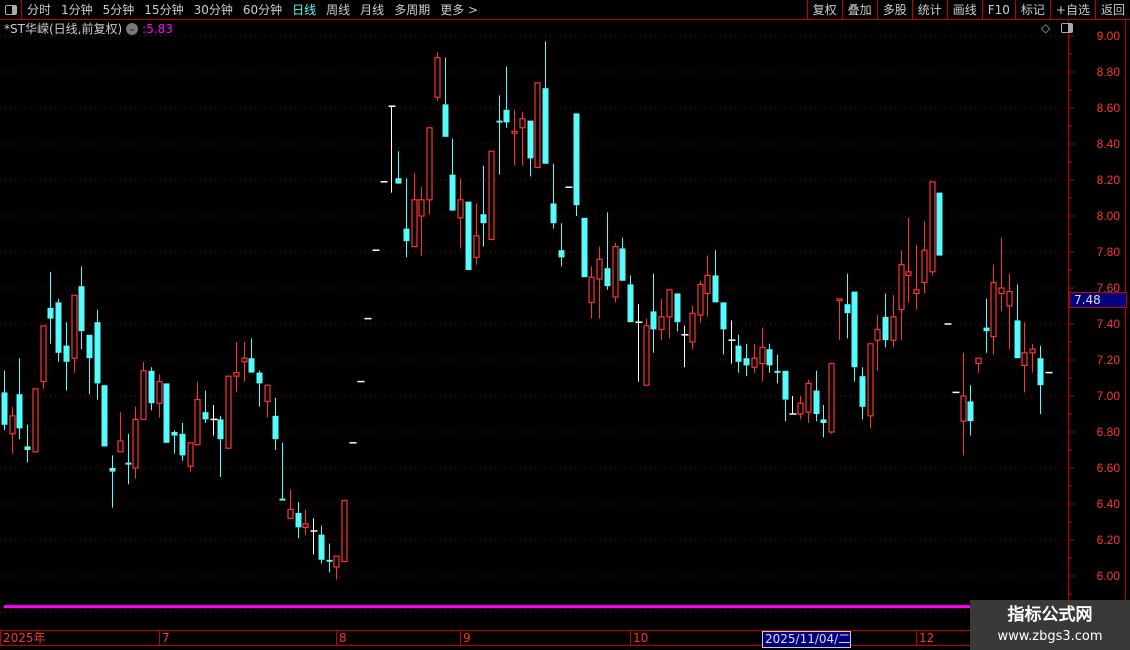 The height and width of the screenshot is (650, 1130). I want to click on period-tabs: 分时 1分钟 5分钟 15分钟 30分钟 60分钟 日线 周线 月线 多周期 更多 >, so click(252, 9).